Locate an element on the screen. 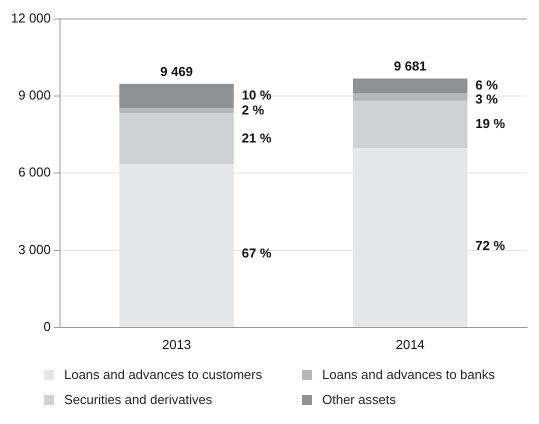 Image resolution: width=539 pixels, height=424 pixels. annotation: 6 % is located at coordinates (486, 85).